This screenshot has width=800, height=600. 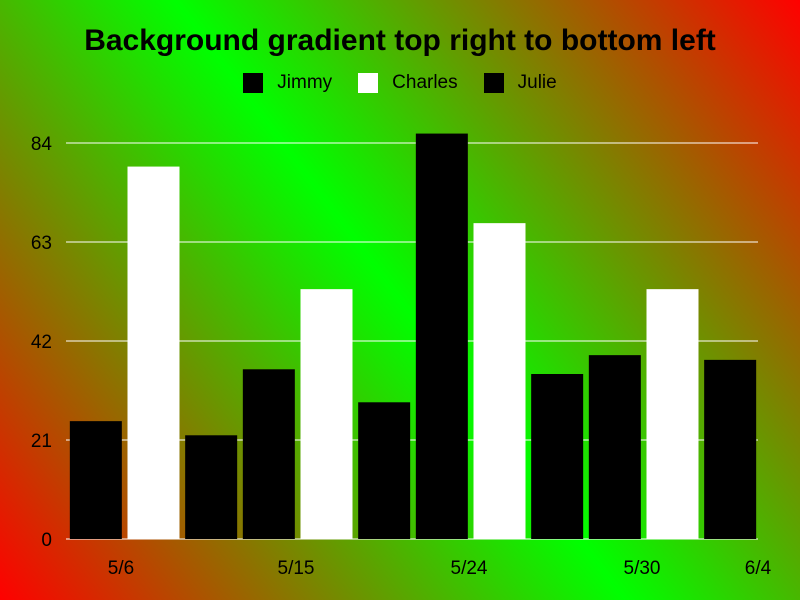 What do you see at coordinates (253, 83) in the screenshot?
I see `legend-swatch-jimmy` at bounding box center [253, 83].